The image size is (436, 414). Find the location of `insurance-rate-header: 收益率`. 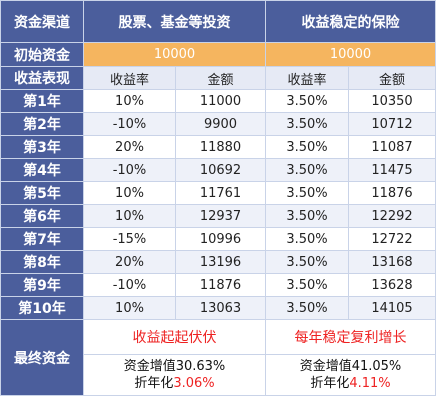

insurance-rate-header: 收益率 is located at coordinates (307, 78).